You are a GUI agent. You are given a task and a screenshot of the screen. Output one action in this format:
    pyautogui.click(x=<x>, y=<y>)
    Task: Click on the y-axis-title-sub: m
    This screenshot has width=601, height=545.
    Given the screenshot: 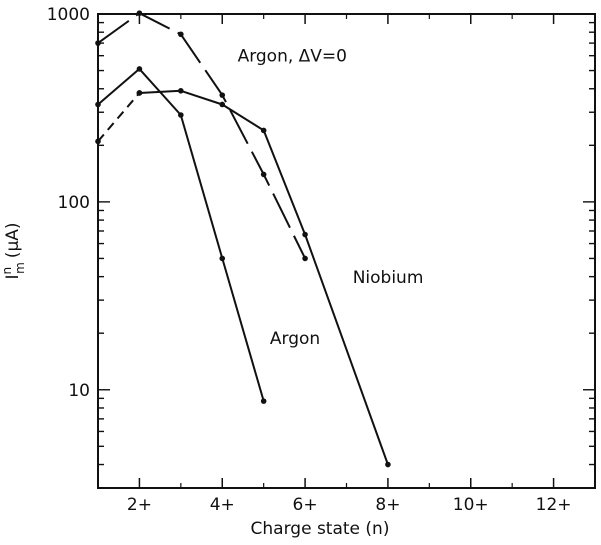 What is the action you would take?
    pyautogui.click(x=20, y=268)
    